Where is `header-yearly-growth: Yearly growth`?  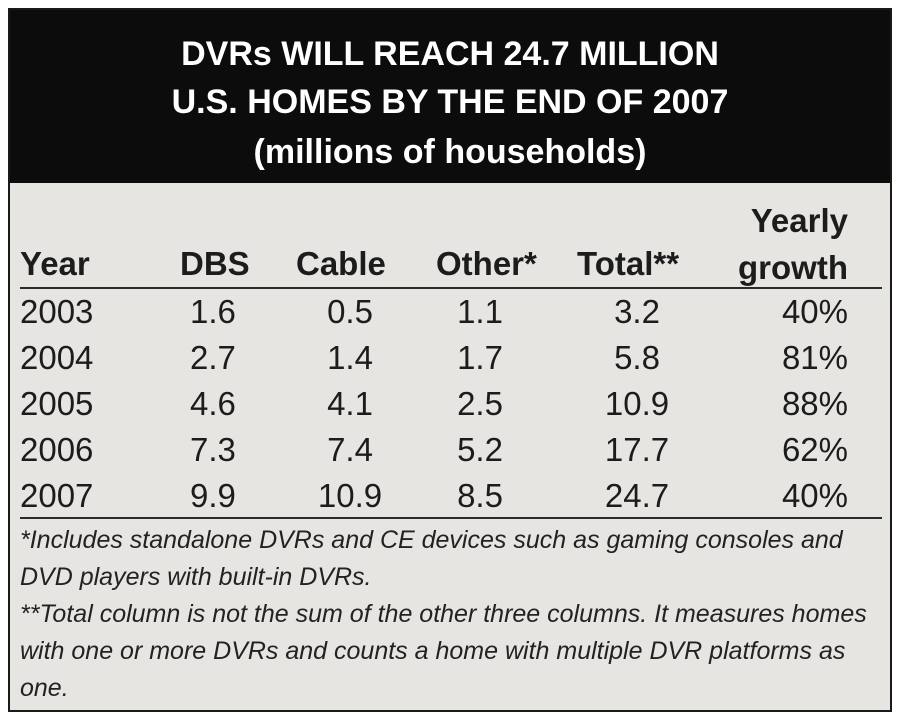 header-yearly-growth: Yearly growth is located at coordinates (783, 244).